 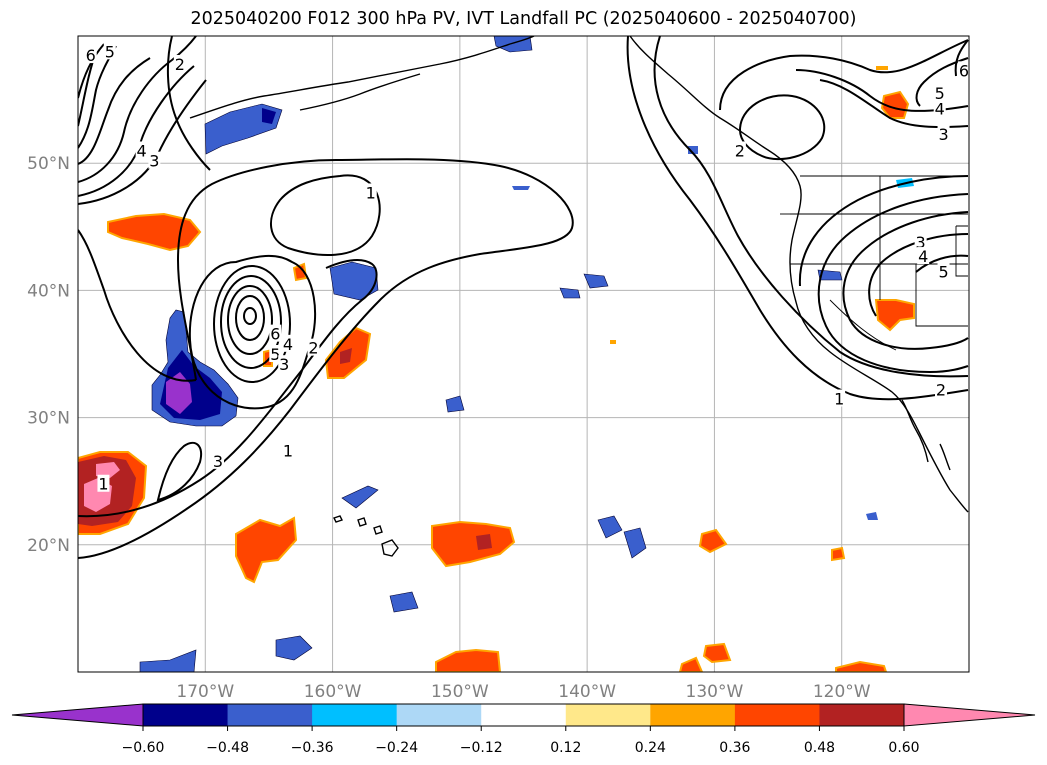 What do you see at coordinates (227, 748) in the screenshot?
I see `colorbar-tick-label: −0.48` at bounding box center [227, 748].